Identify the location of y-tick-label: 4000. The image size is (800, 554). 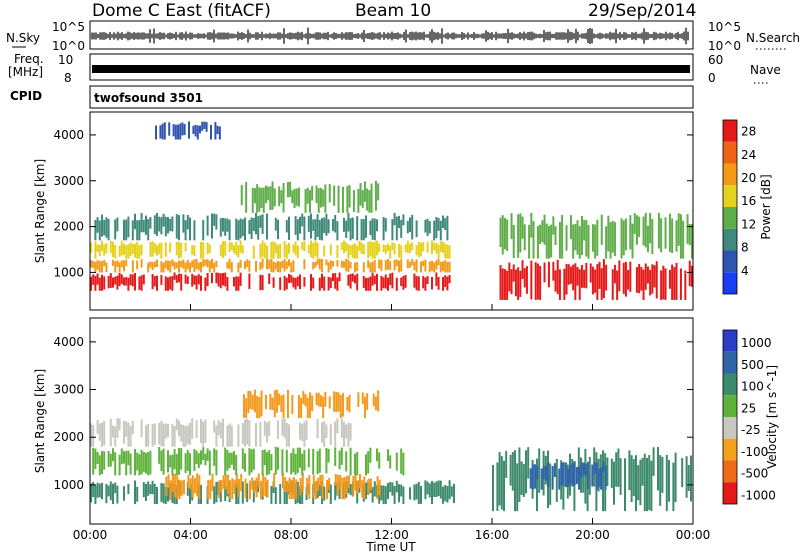
(68, 135).